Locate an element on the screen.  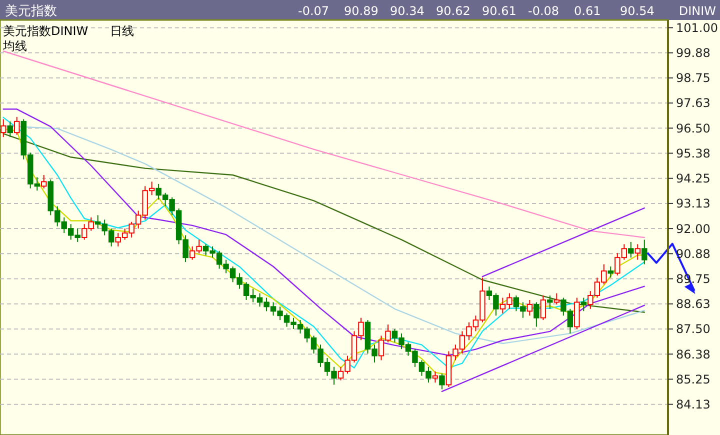
text: -0.07 is located at coordinates (314, 11).